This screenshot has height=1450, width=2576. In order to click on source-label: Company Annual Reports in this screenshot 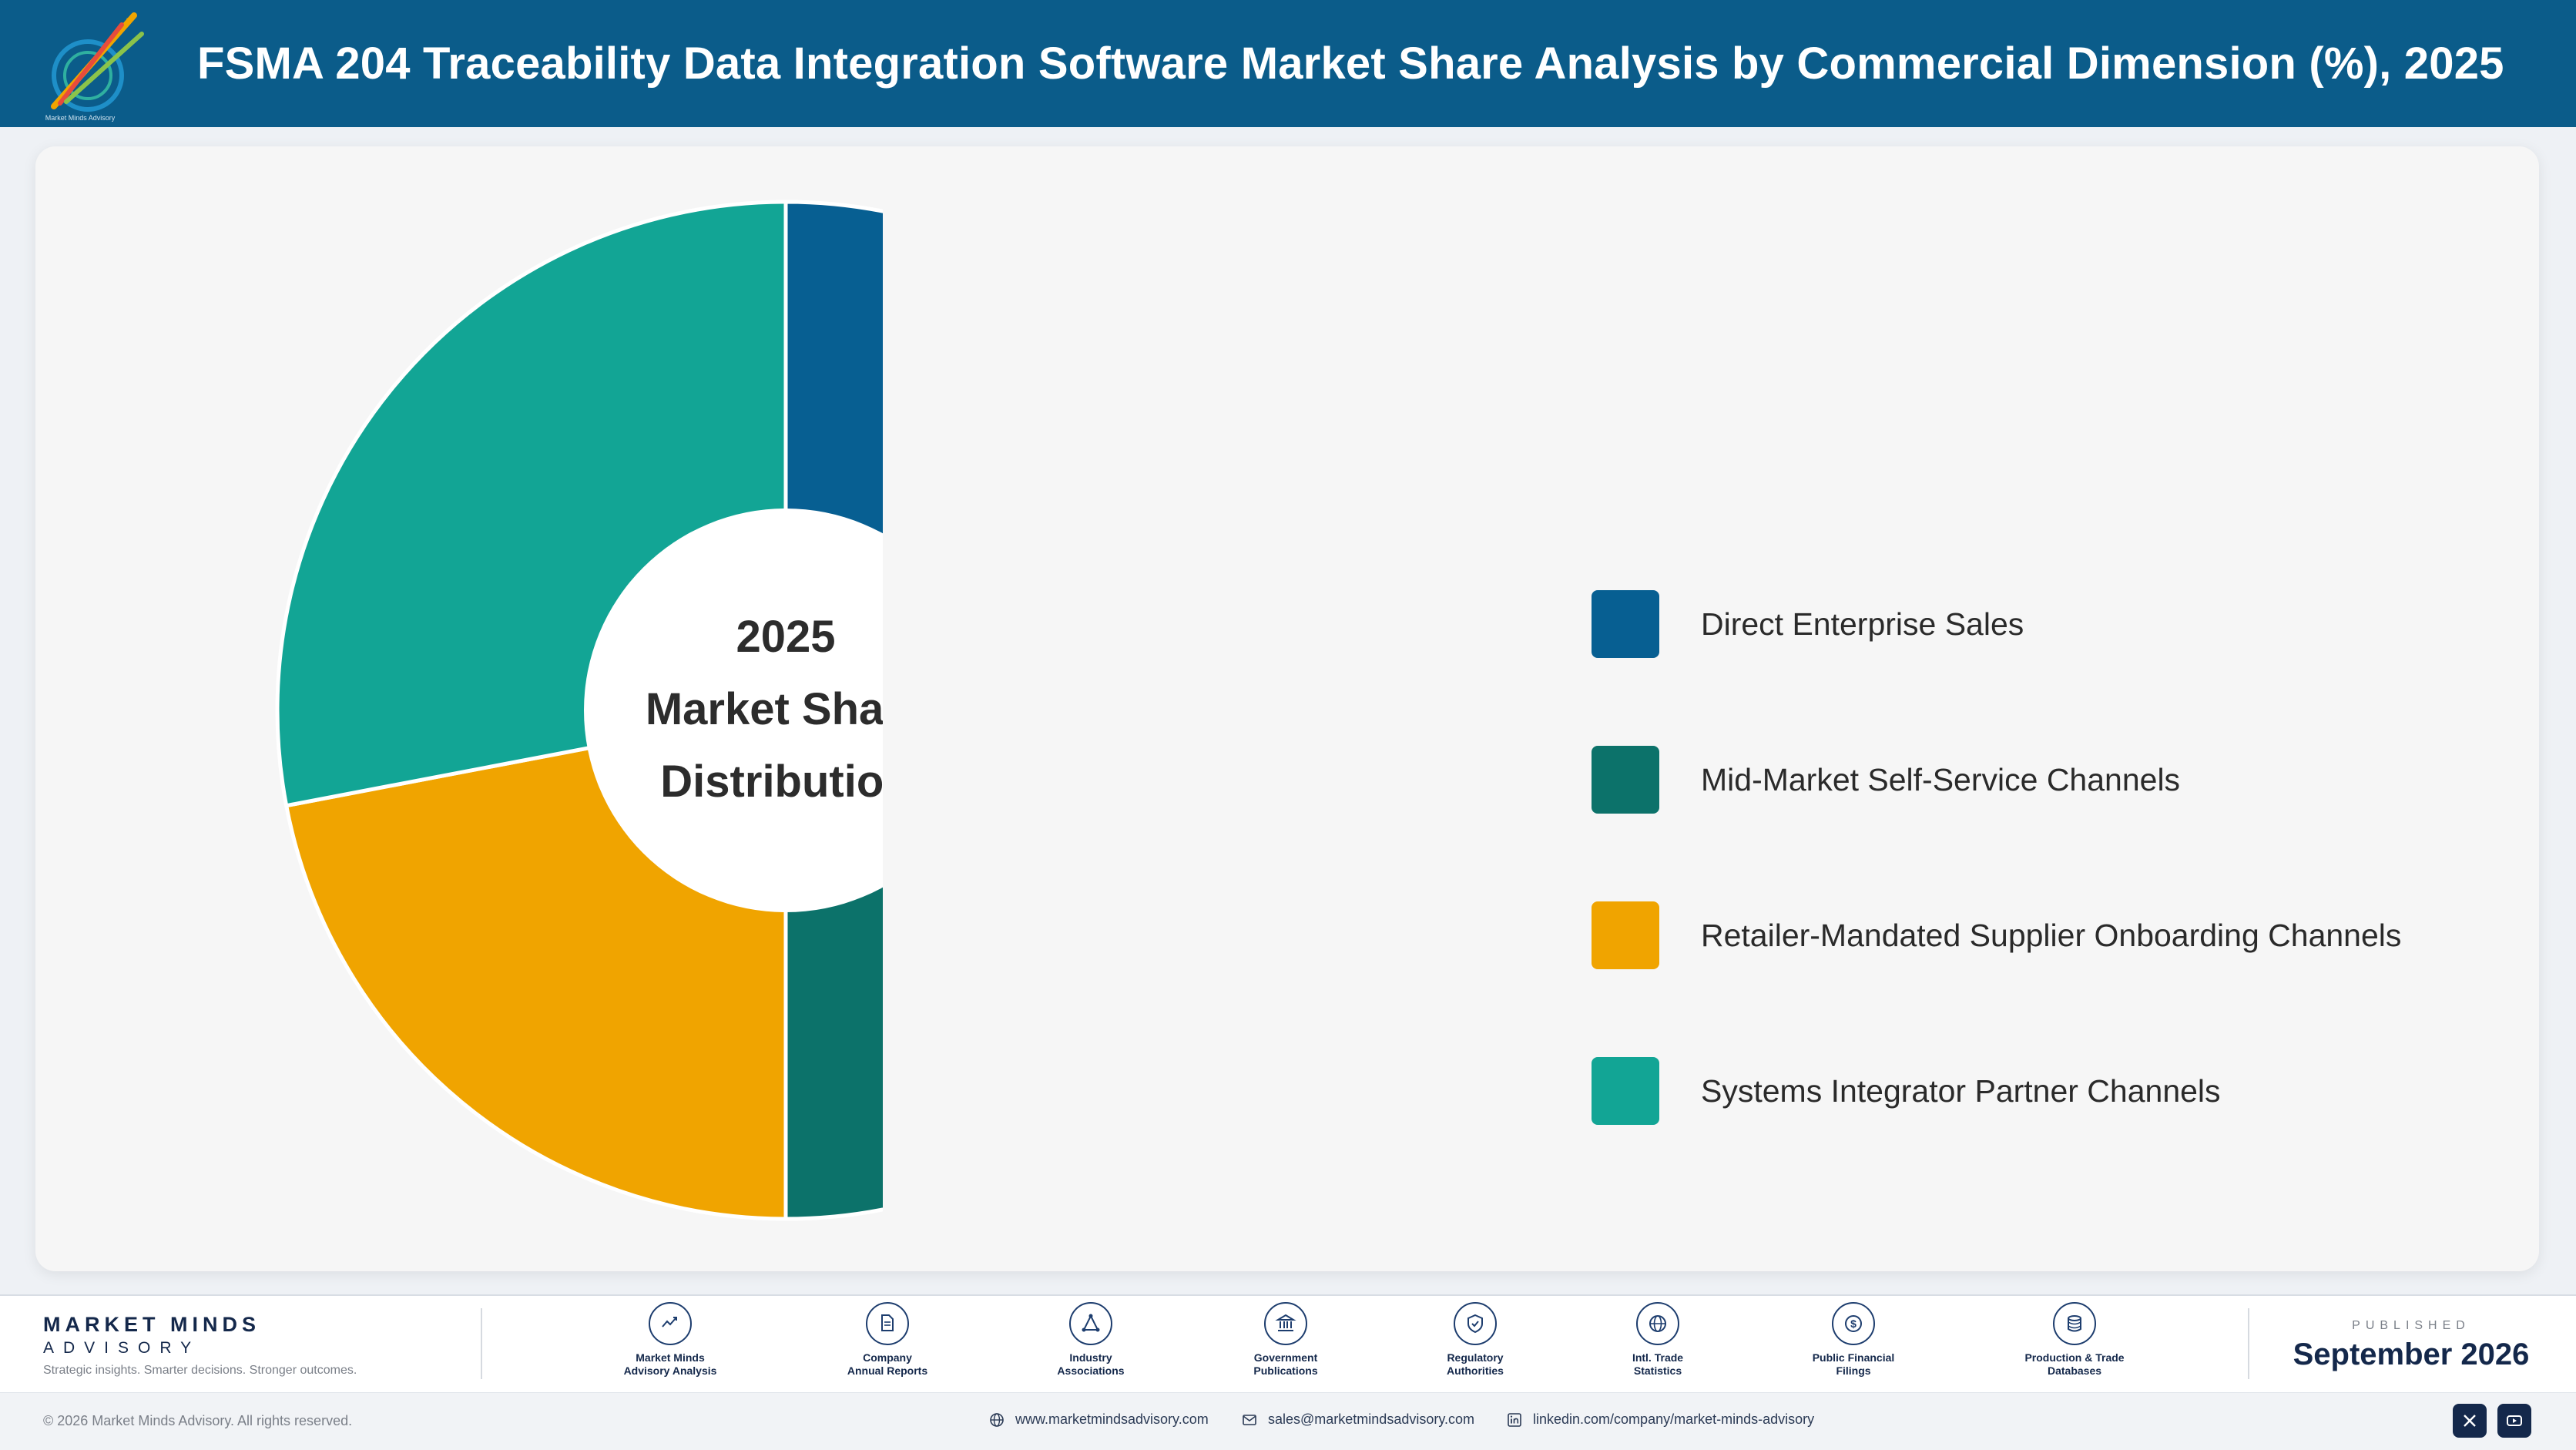, I will do `click(887, 1364)`.